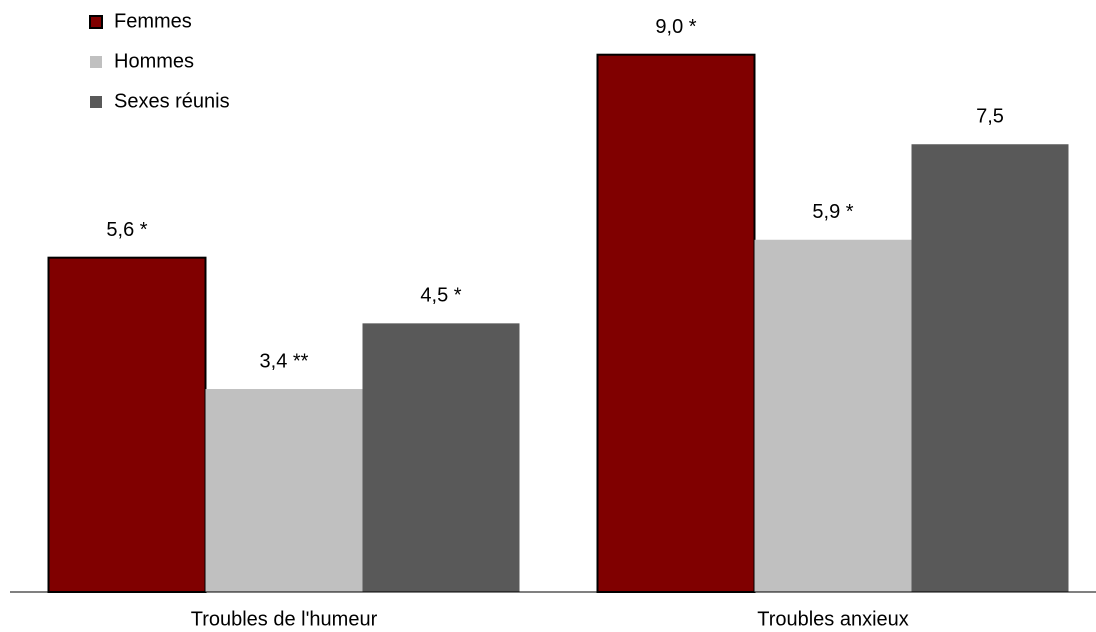 Image resolution: width=1096 pixels, height=632 pixels. I want to click on x-tick-label: Troubles anxieux, so click(833, 619).